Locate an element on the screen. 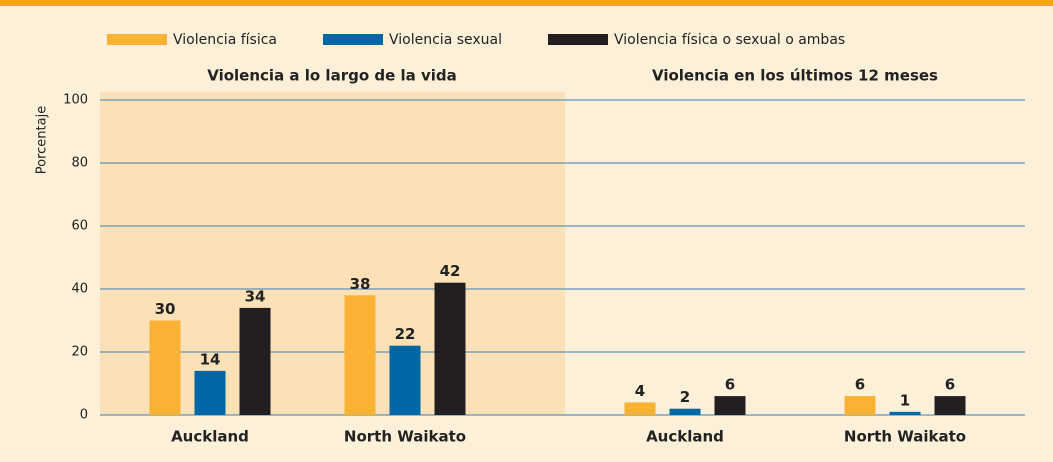 This screenshot has width=1053, height=462. value-label: 2 is located at coordinates (685, 397).